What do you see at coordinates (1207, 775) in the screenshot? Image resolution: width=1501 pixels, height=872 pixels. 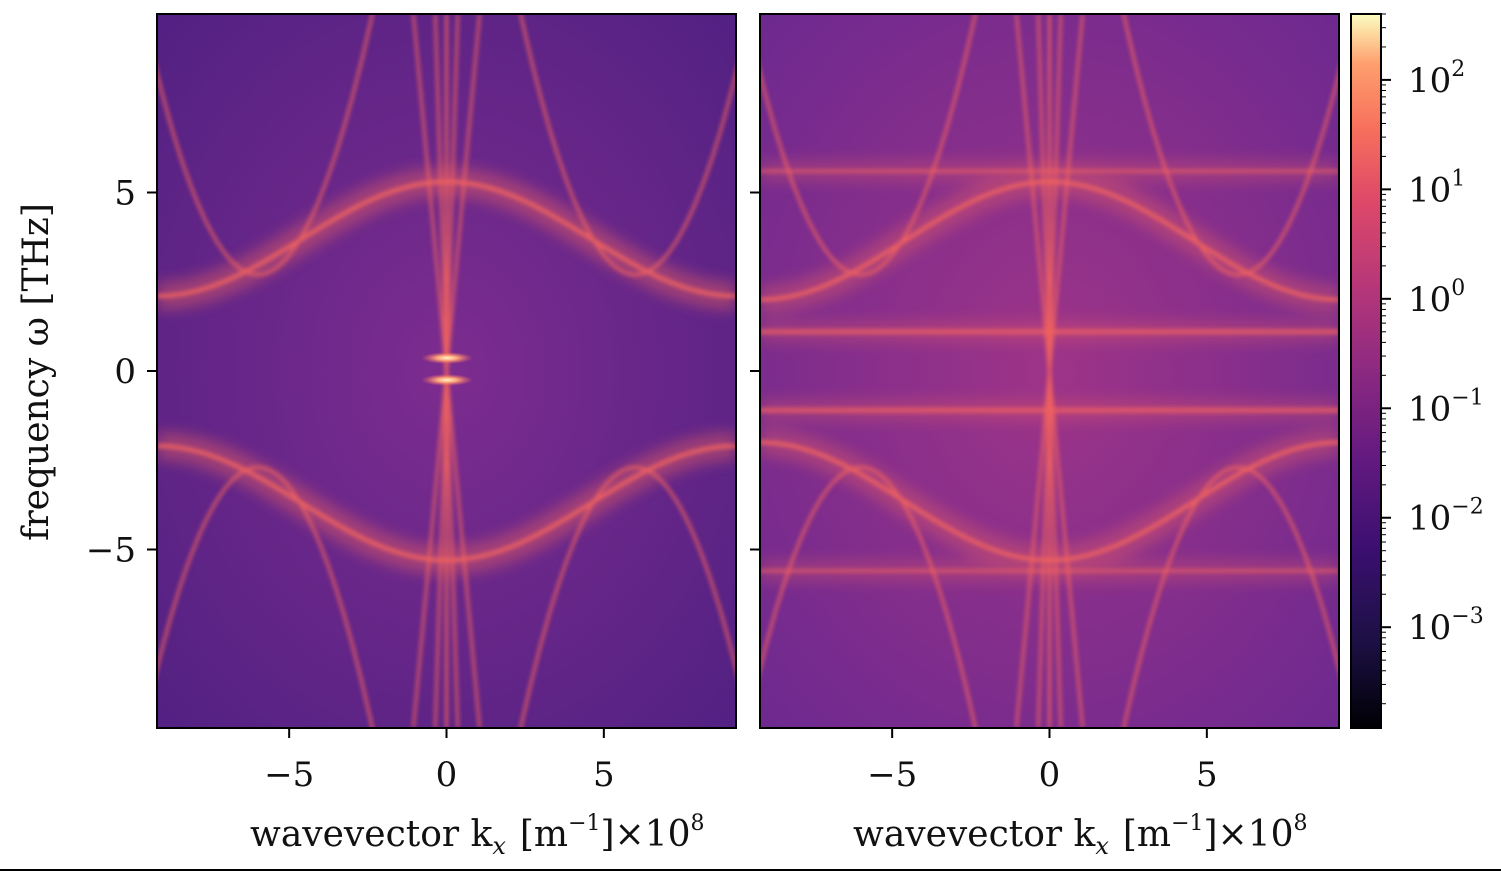 I see `x-tick-label-right-2: 5` at bounding box center [1207, 775].